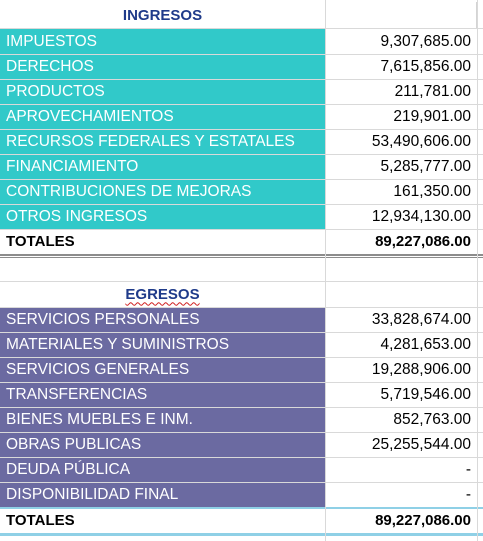  What do you see at coordinates (421, 369) in the screenshot?
I see `egresos-value: 19,288,906.00` at bounding box center [421, 369].